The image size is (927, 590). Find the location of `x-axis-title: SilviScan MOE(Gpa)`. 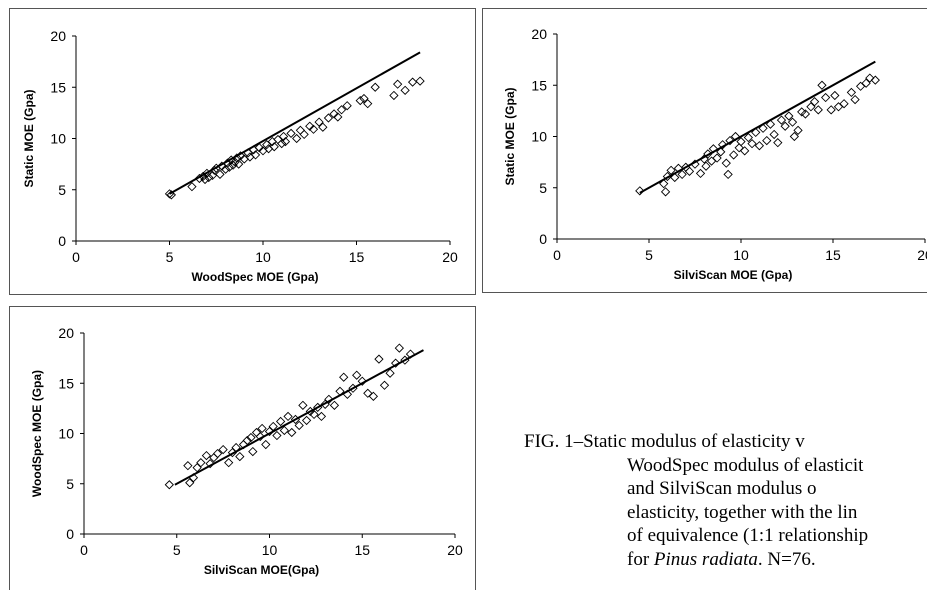

x-axis-title: SilviScan MOE(Gpa) is located at coordinates (261, 570).